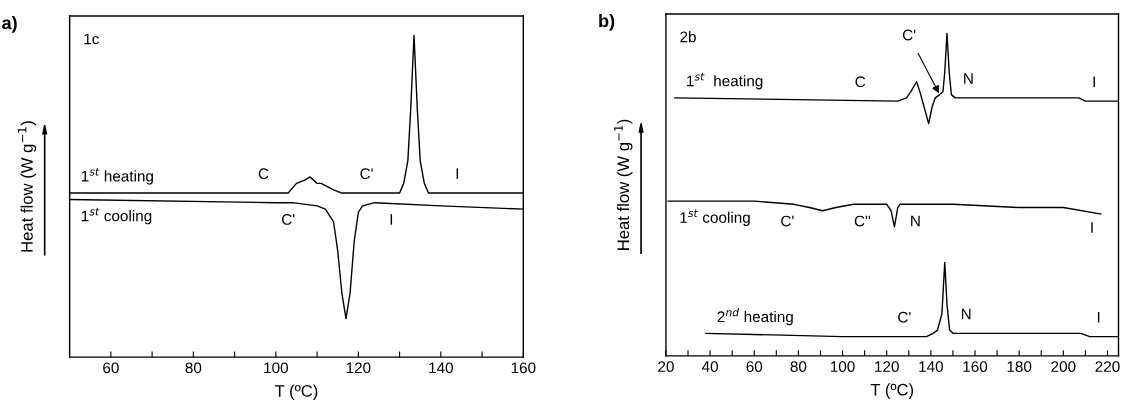  I want to click on chart-title: a), so click(9, 24).